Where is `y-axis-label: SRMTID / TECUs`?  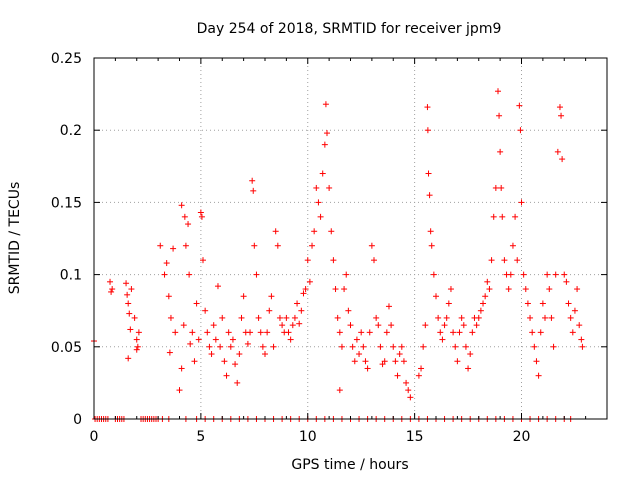
y-axis-label: SRMTID / TECUs is located at coordinates (15, 238).